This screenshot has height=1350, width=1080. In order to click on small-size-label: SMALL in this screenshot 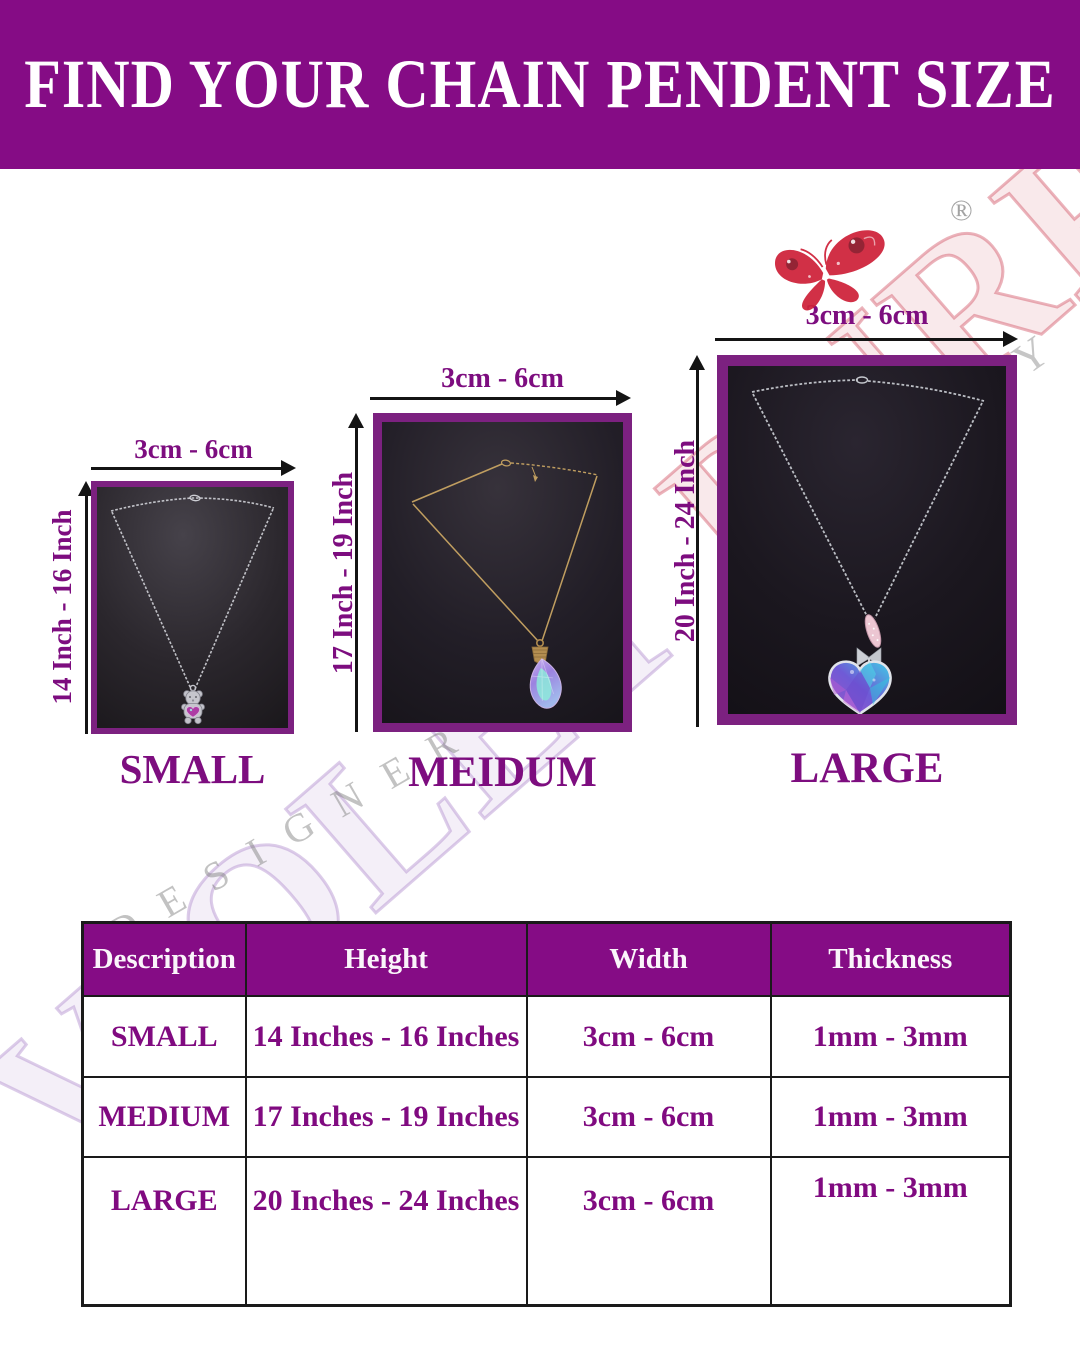, I will do `click(192, 769)`.